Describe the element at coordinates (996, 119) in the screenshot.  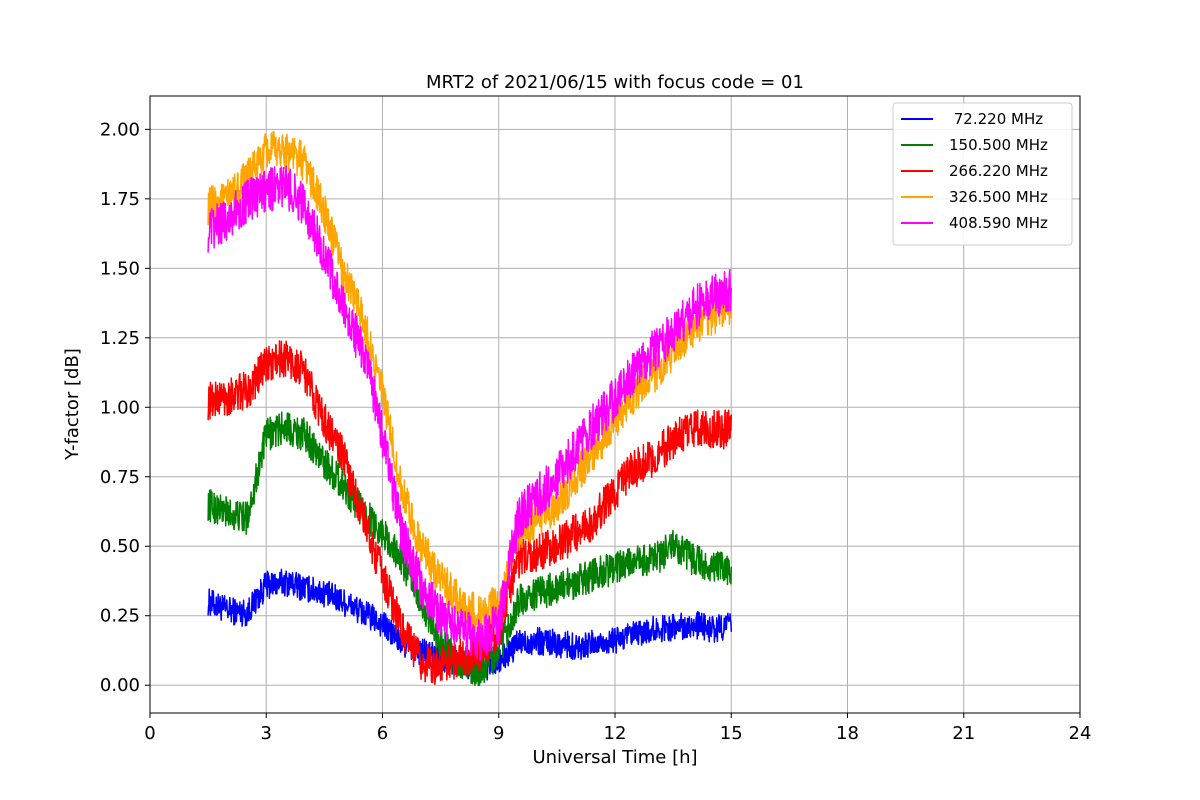
I see `legend-label: 72.220 MHz` at that location.